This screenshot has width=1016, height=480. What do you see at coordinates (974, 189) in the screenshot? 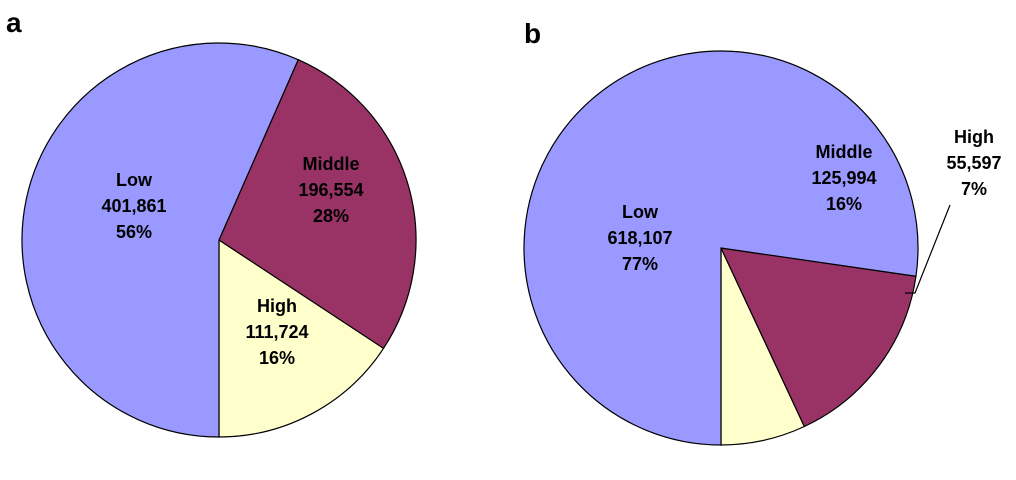
I see `slice-percent: 7%` at bounding box center [974, 189].